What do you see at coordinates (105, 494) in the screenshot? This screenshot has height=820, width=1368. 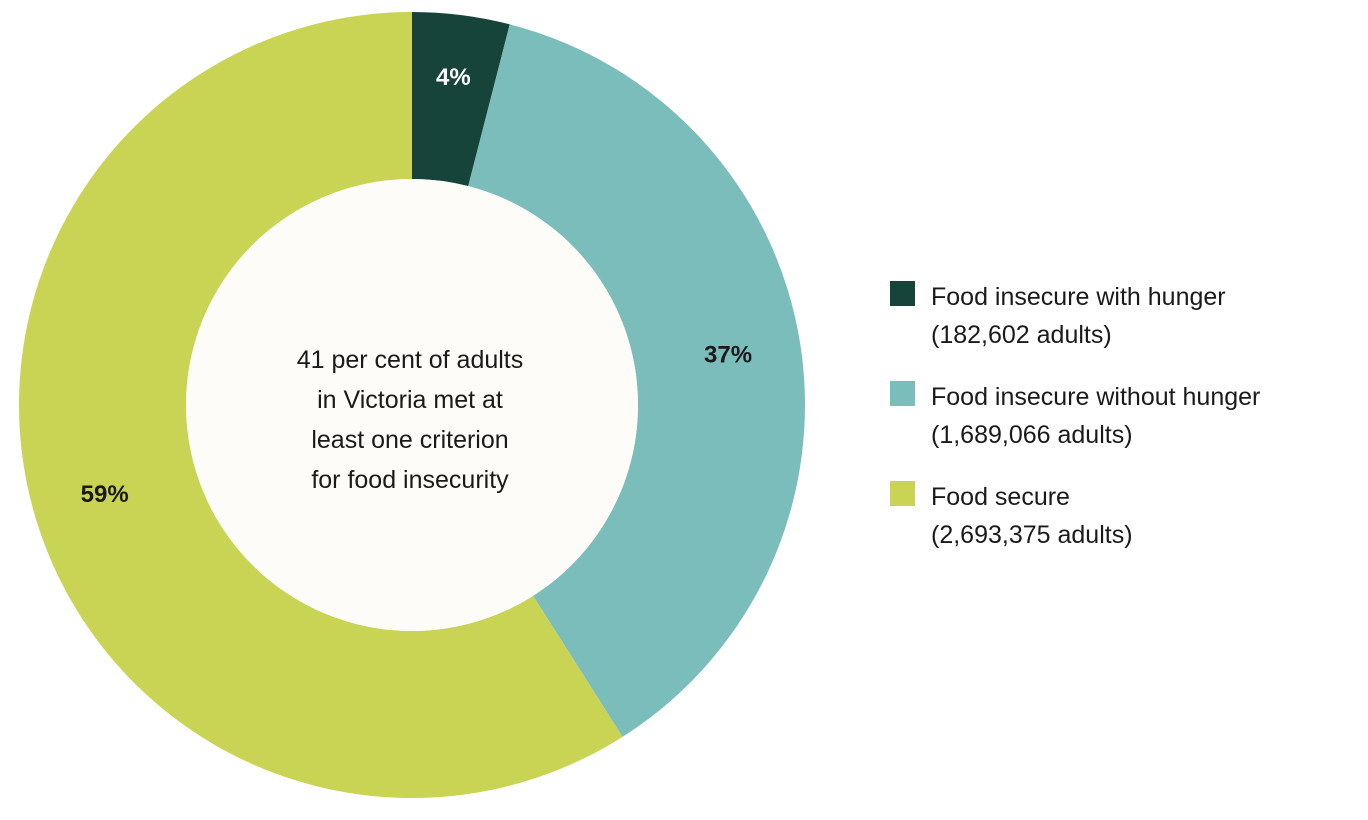 I see `slice-label: 59%` at bounding box center [105, 494].